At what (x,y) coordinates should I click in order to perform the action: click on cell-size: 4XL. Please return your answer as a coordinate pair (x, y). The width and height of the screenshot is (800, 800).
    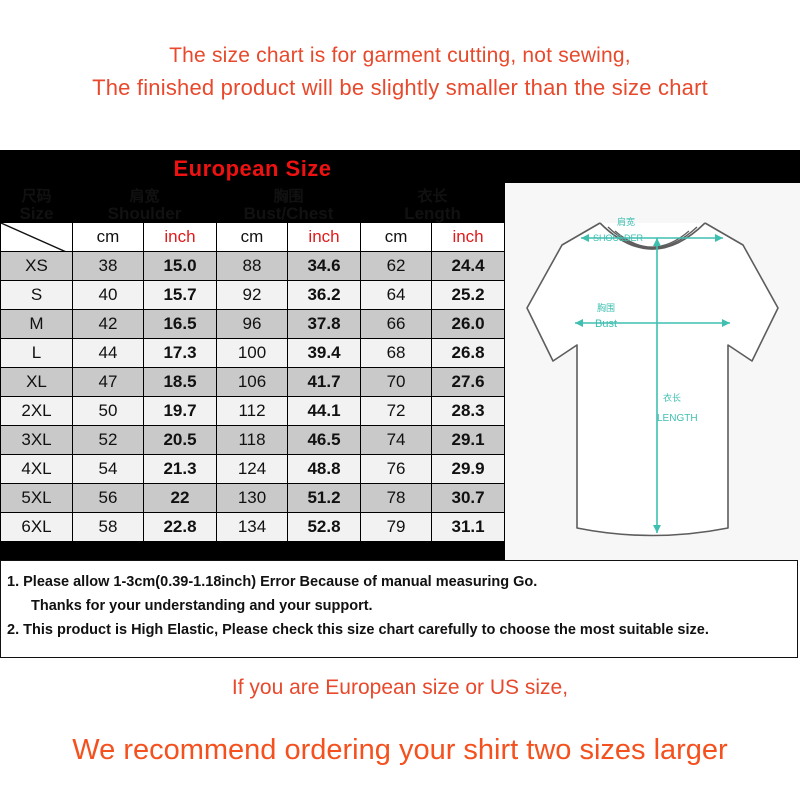
    Looking at the image, I should click on (36, 469).